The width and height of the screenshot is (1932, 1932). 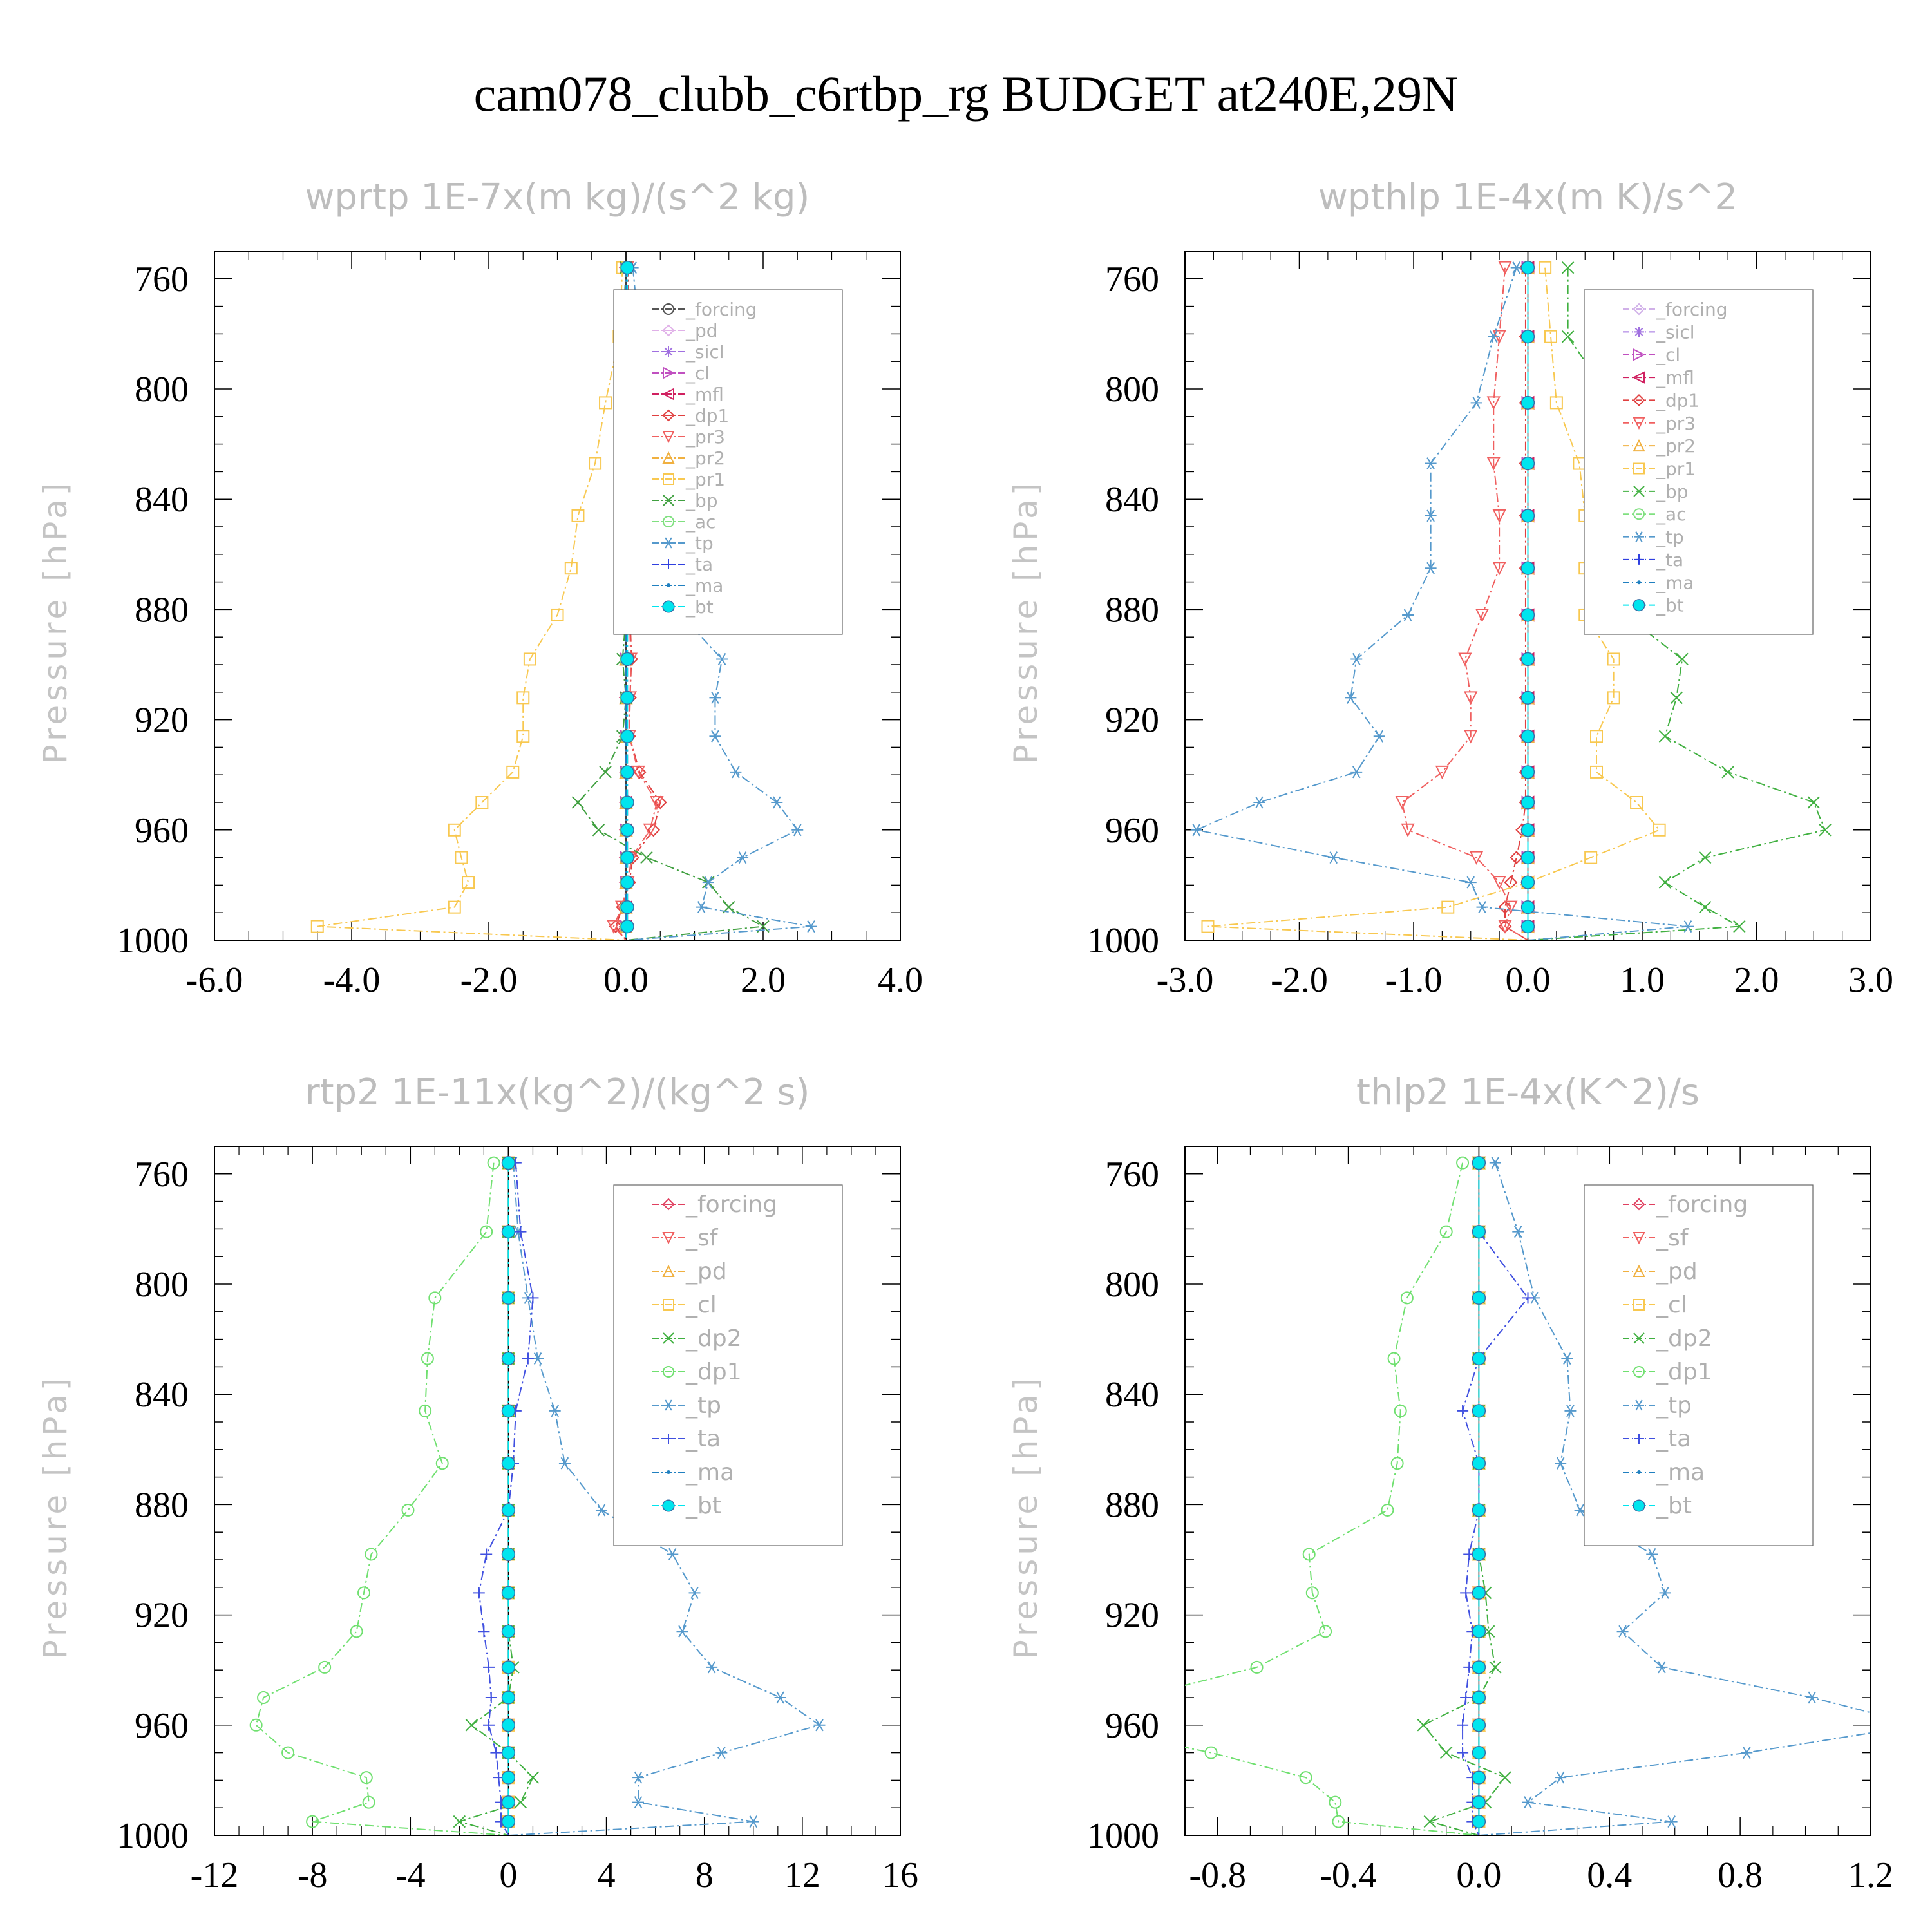 I want to click on legend: _forcing _sf _pd _cl _dp2 _dp1 _tp _ta _ma _bt, so click(x=728, y=1365).